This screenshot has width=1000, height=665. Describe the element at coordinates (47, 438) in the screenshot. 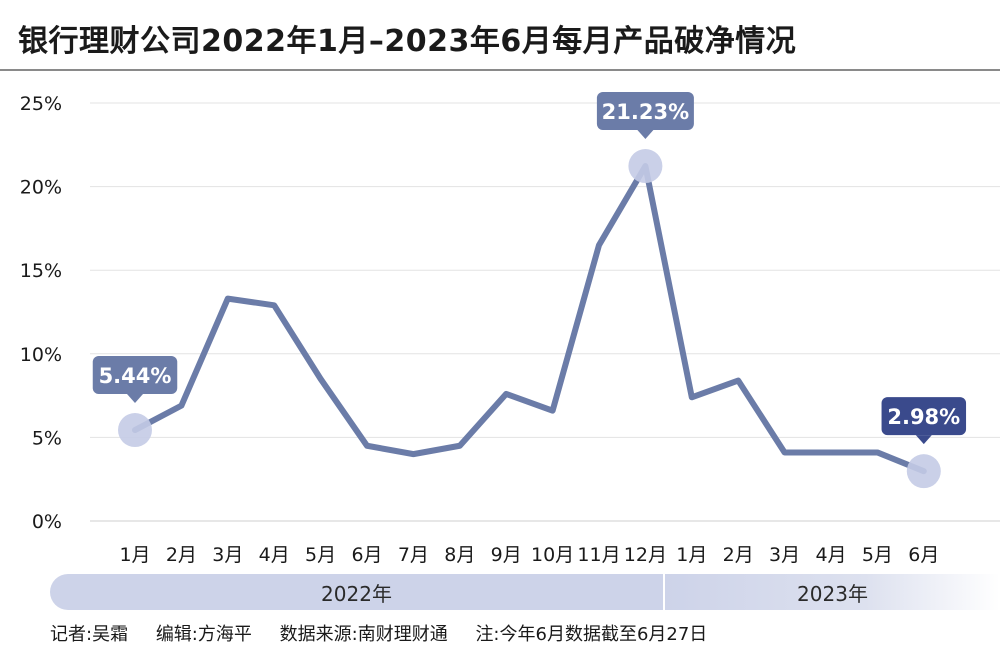

I see `y-tick-label: 5%` at that location.